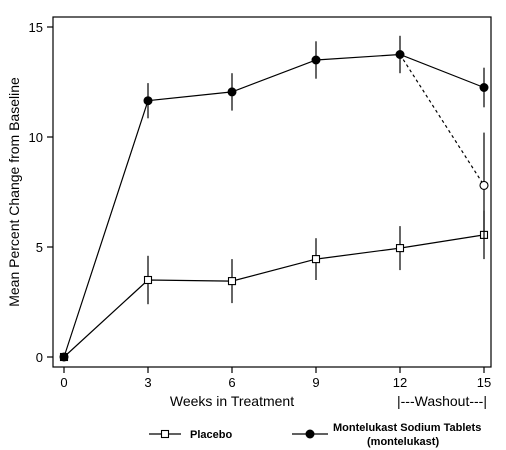  What do you see at coordinates (63, 382) in the screenshot?
I see `x-tick-label: 0` at bounding box center [63, 382].